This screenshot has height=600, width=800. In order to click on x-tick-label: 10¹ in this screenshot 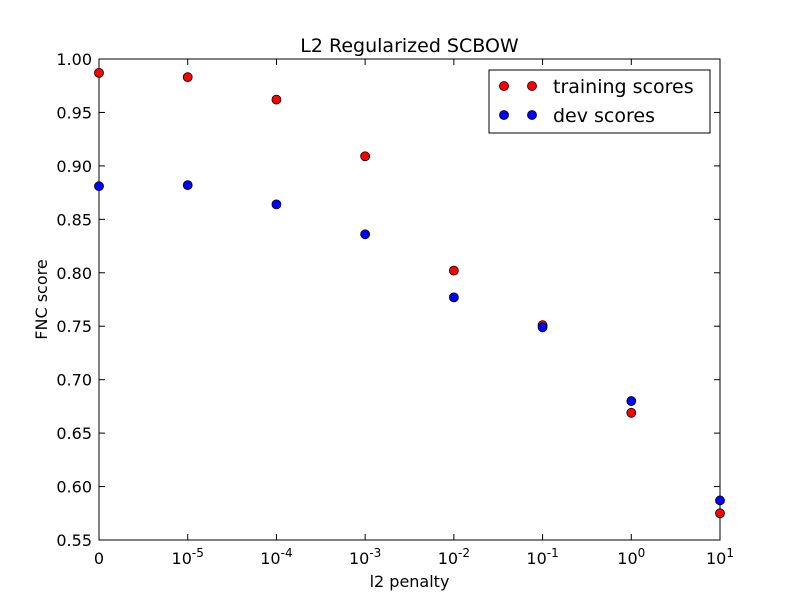, I will do `click(720, 557)`.